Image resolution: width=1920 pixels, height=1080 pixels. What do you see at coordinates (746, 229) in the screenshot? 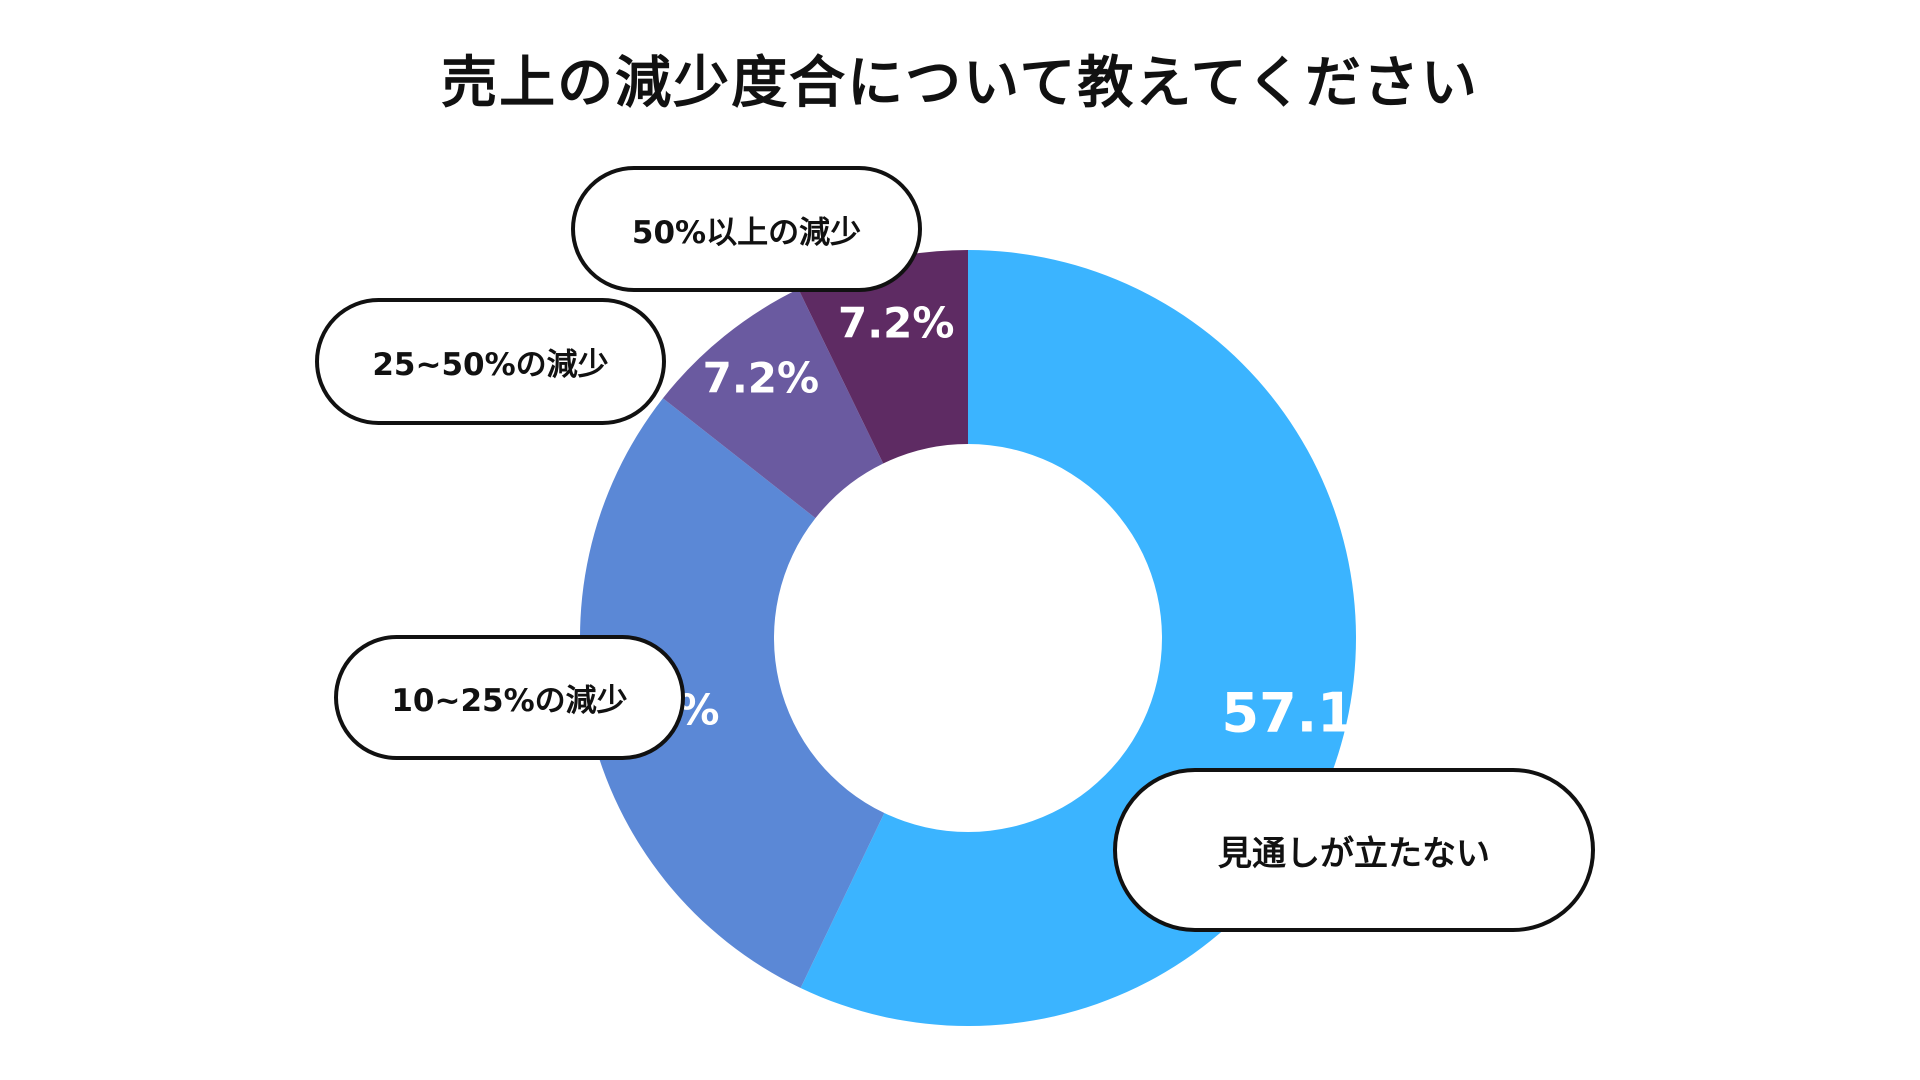
I see `callout-label-3: 50%以上の減少` at bounding box center [746, 229].